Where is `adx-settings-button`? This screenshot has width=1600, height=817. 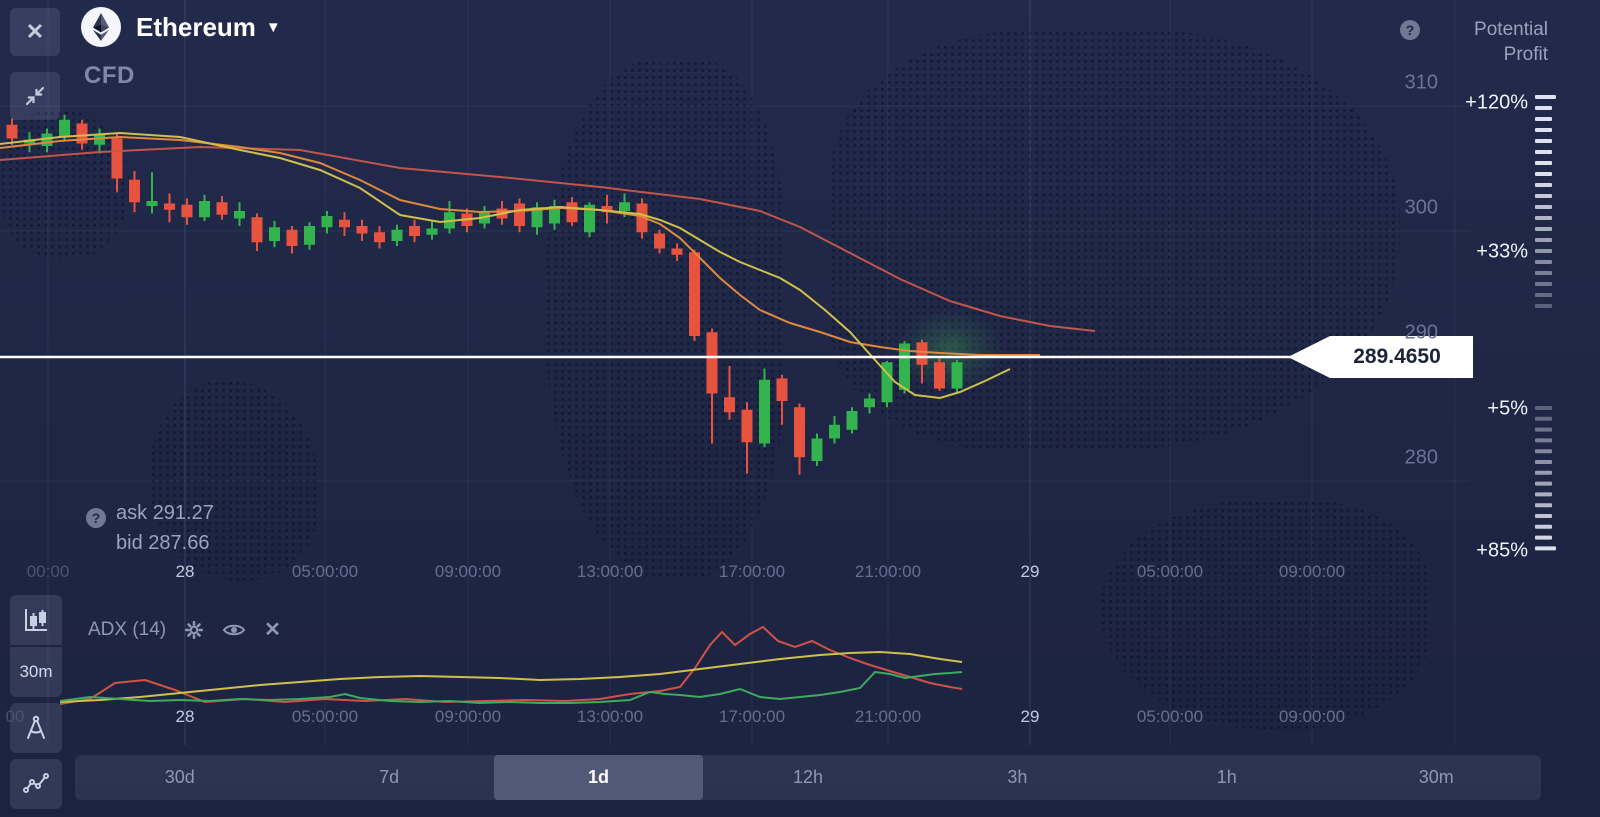
adx-settings-button is located at coordinates (194, 630).